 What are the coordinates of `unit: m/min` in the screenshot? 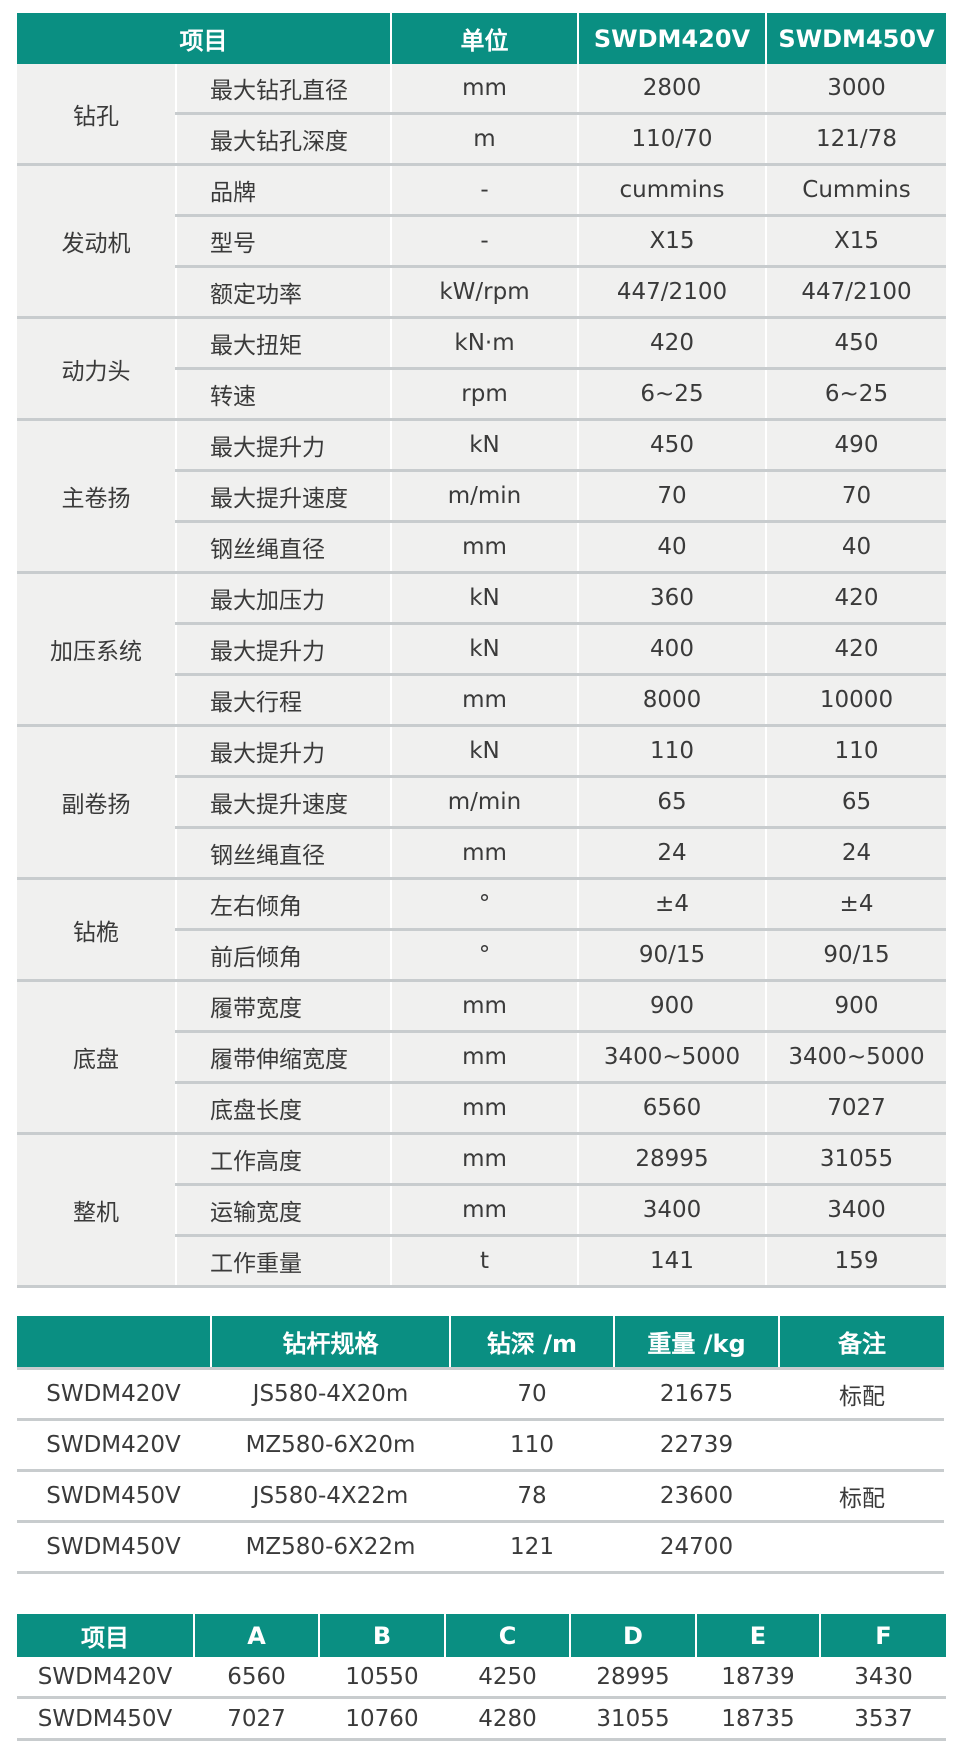 It's located at (484, 496).